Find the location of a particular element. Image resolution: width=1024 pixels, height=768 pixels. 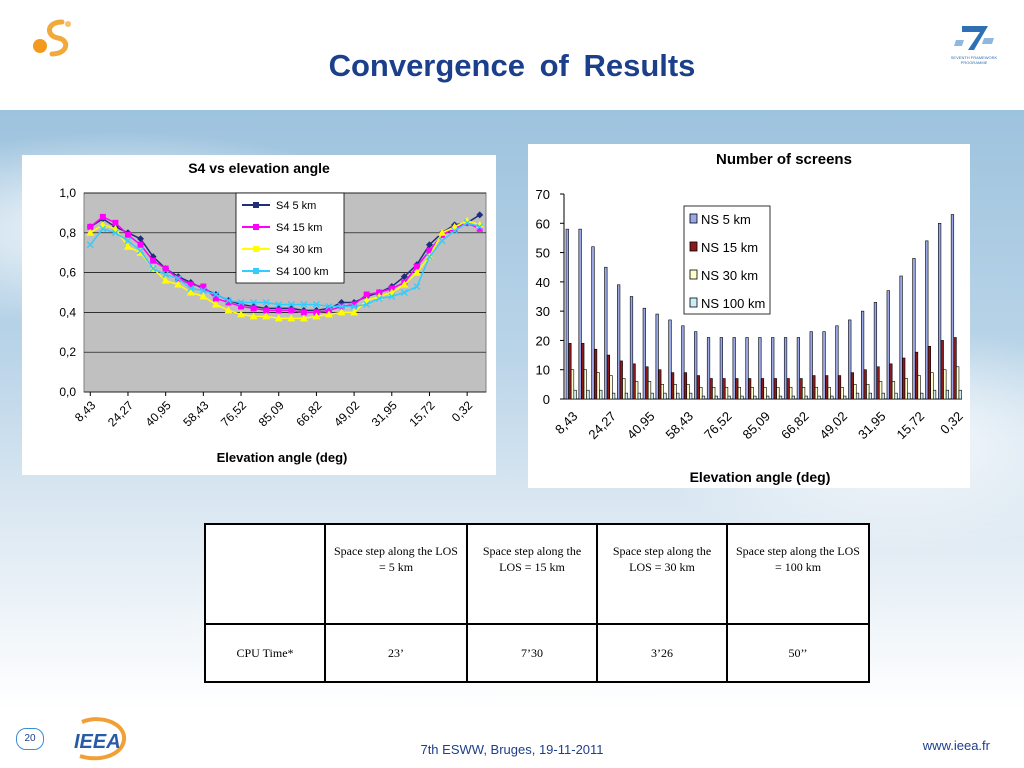

y-tick-label: 70 is located at coordinates (543, 194).